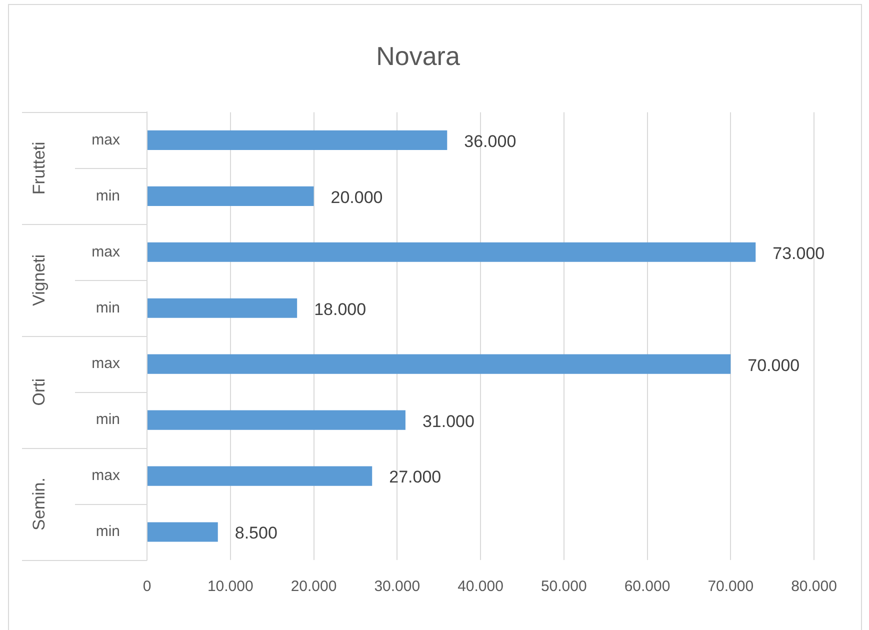 This screenshot has width=869, height=630. I want to click on x-tick-label: 20.000, so click(313, 587).